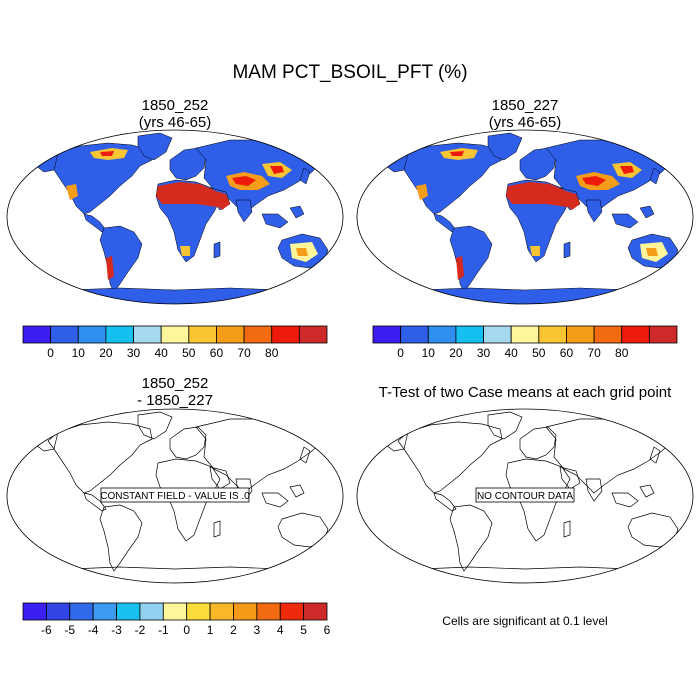 Image resolution: width=700 pixels, height=700 pixels. I want to click on colorbar-diff: -6 -5 -4 -3 -2 -1 0 1 2 3 4 5 6, so click(176, 619).